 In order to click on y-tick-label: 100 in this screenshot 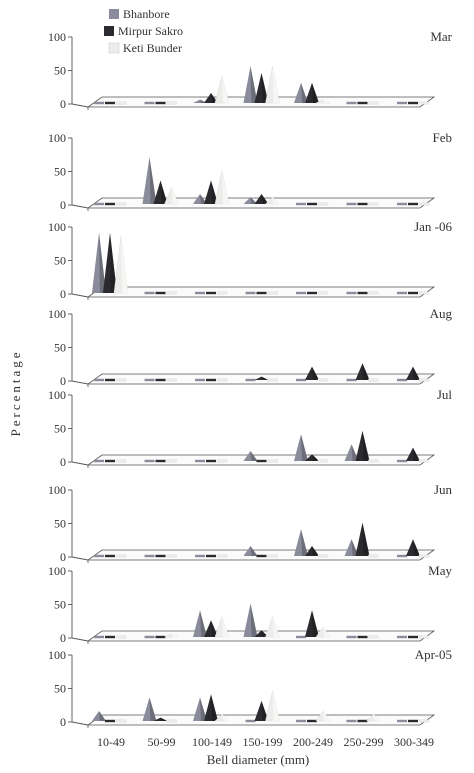, I will do `click(57, 655)`.